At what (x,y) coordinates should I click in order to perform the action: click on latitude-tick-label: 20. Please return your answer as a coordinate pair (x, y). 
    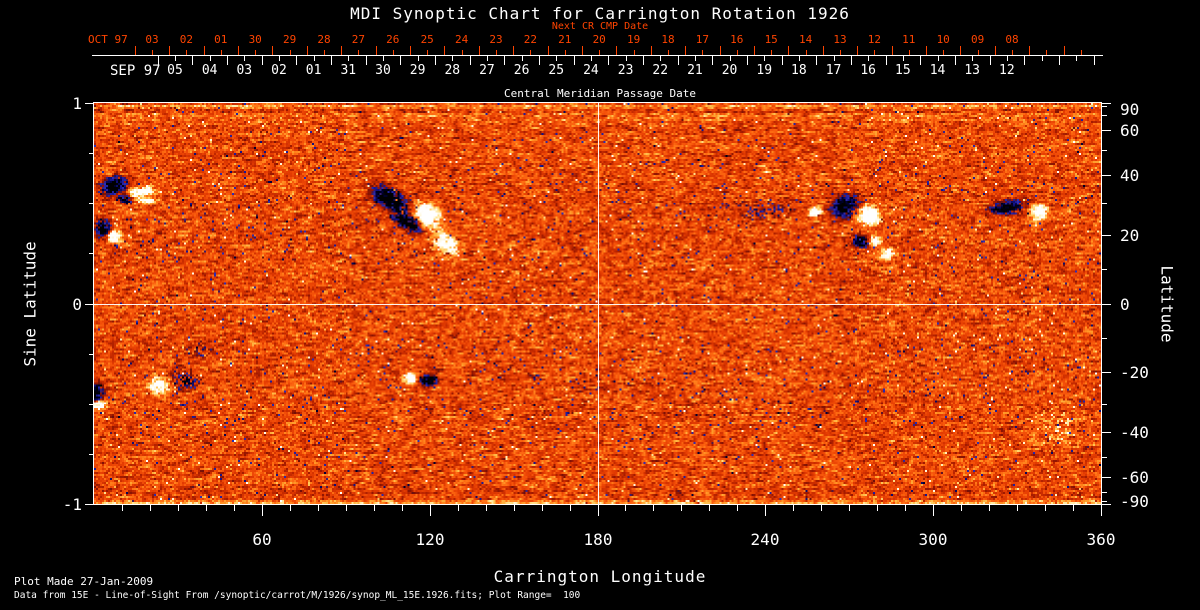
    Looking at the image, I should click on (1130, 235).